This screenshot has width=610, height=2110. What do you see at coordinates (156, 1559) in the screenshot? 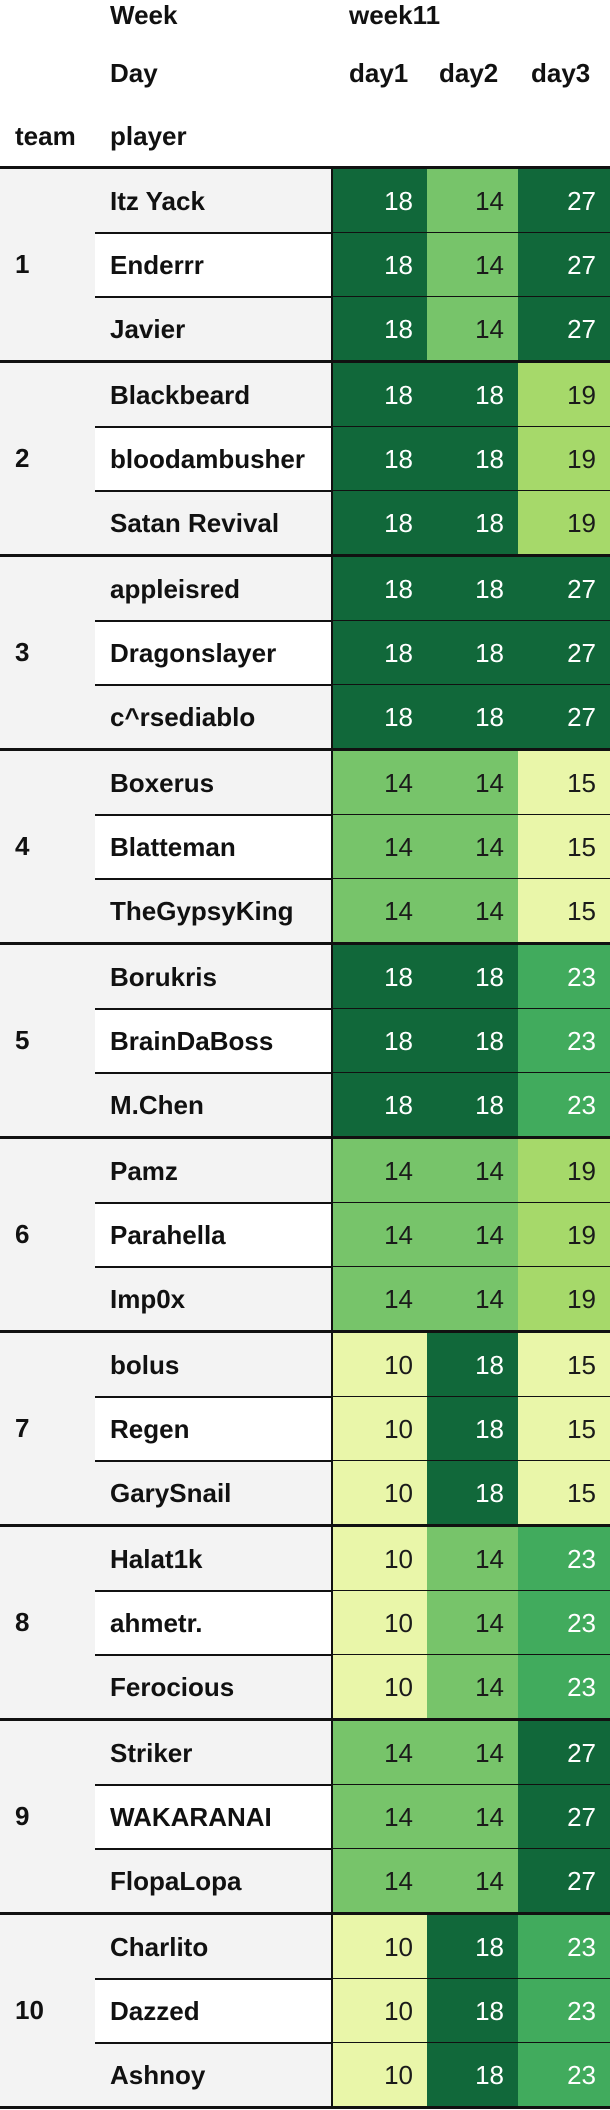
I see `player-name: Halat1k` at bounding box center [156, 1559].